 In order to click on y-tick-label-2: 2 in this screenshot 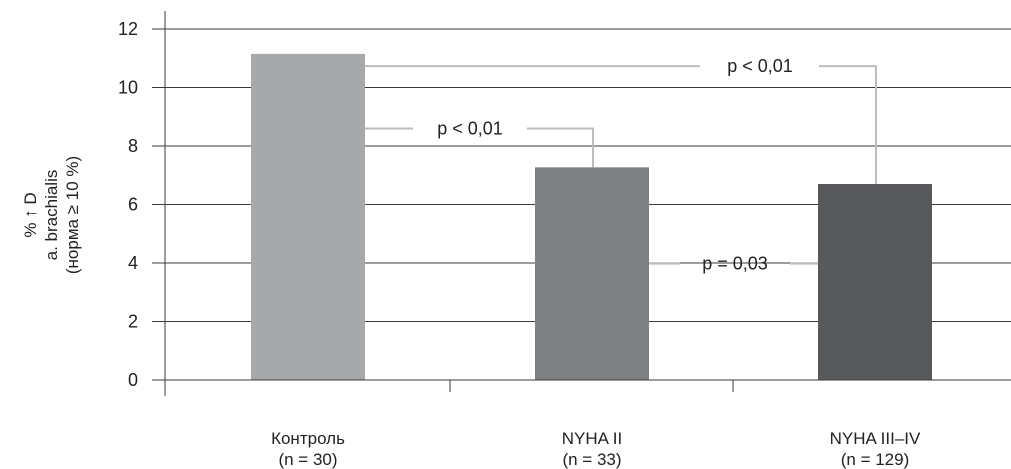, I will do `click(133, 322)`.